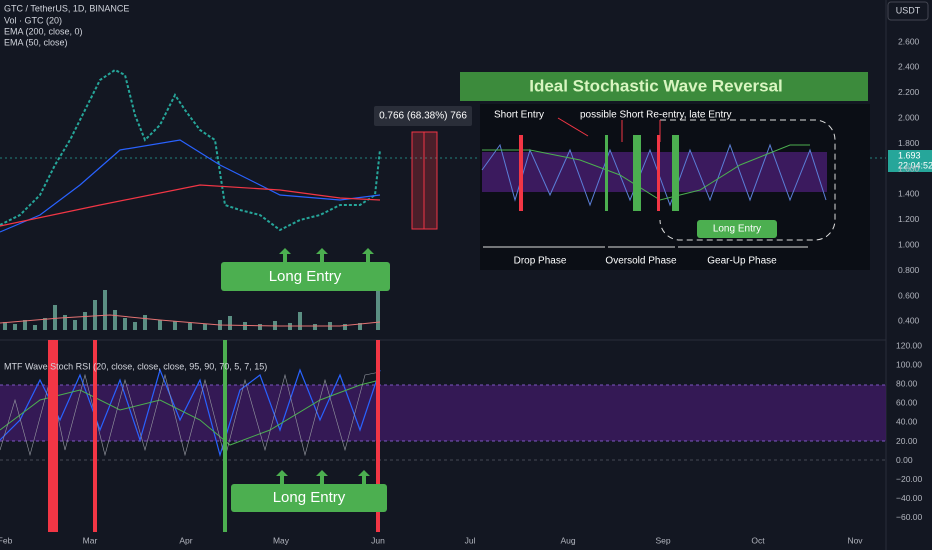  What do you see at coordinates (907, 422) in the screenshot?
I see `osc-tick: 40.00` at bounding box center [907, 422].